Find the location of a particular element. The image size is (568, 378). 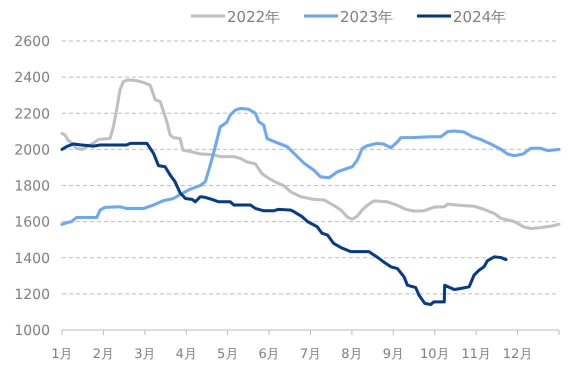

x-tick-label: 8月 is located at coordinates (352, 354).